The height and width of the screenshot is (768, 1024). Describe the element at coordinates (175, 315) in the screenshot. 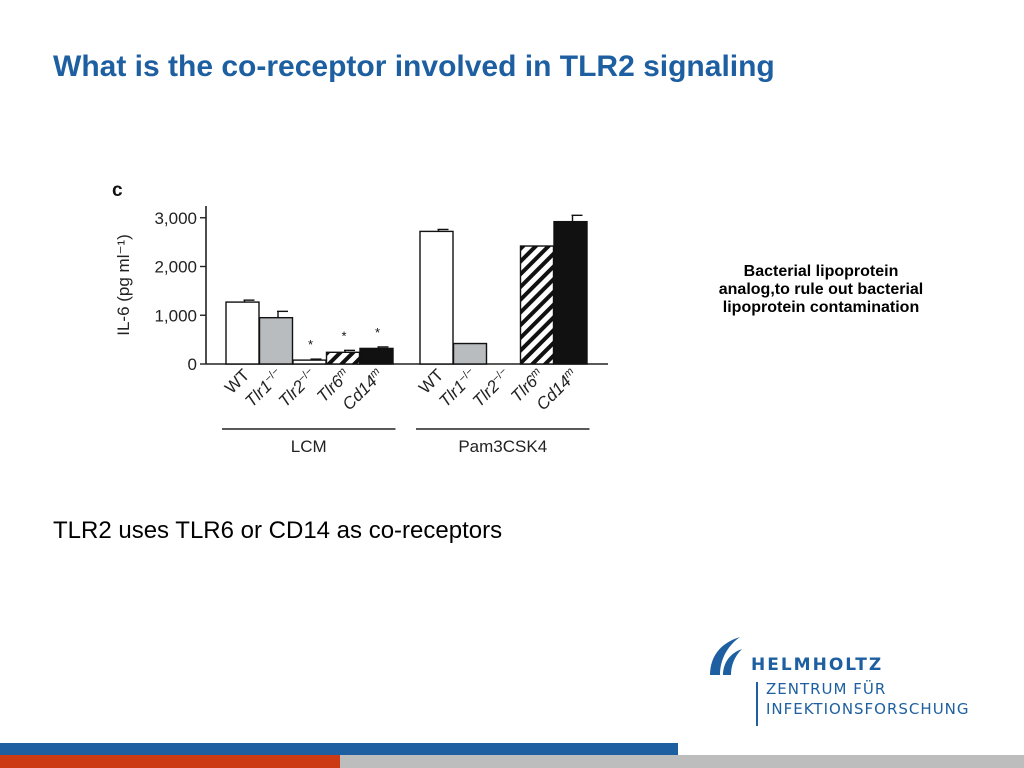

I see `y-tick-label: 1,000` at that location.